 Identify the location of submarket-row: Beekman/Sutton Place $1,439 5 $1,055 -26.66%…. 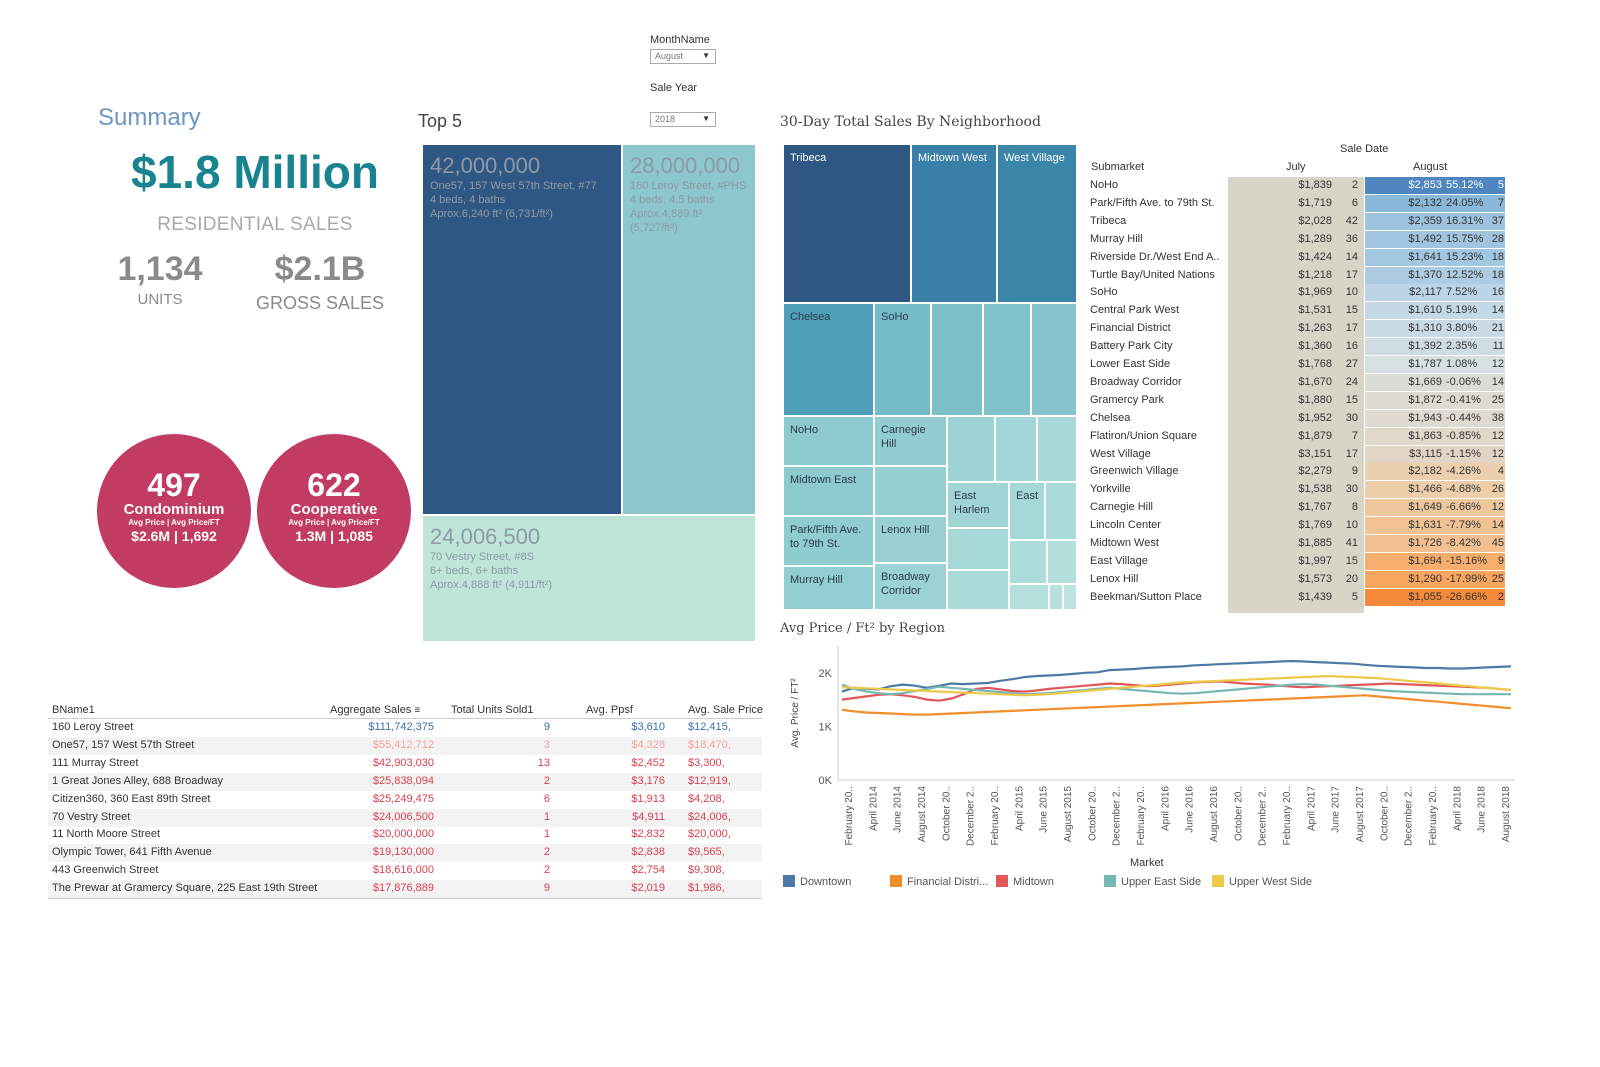
(1299, 597).